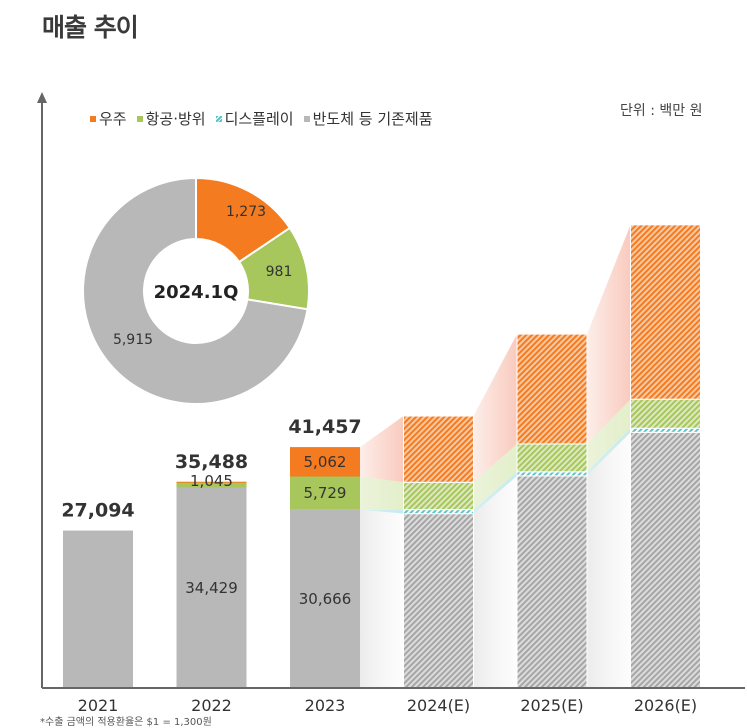 The width and height of the screenshot is (747, 728). I want to click on legend-item-aero: 항공·방위, so click(171, 118).